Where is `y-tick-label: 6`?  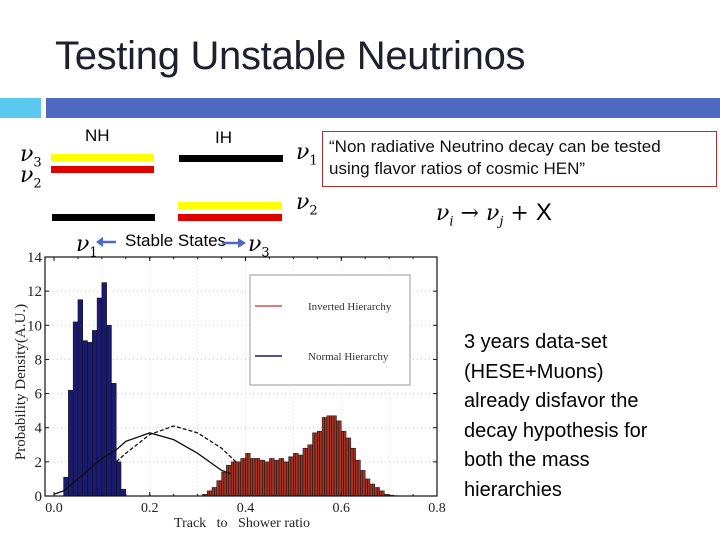 y-tick-label: 6 is located at coordinates (39, 395).